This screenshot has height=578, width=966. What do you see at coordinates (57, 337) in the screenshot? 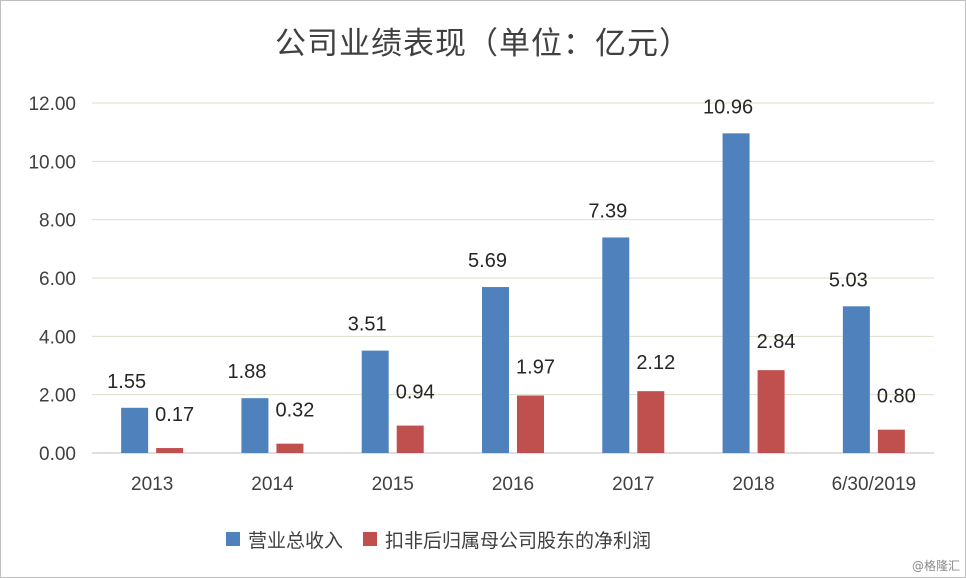
I see `y-tick-label: 4.00` at bounding box center [57, 337].